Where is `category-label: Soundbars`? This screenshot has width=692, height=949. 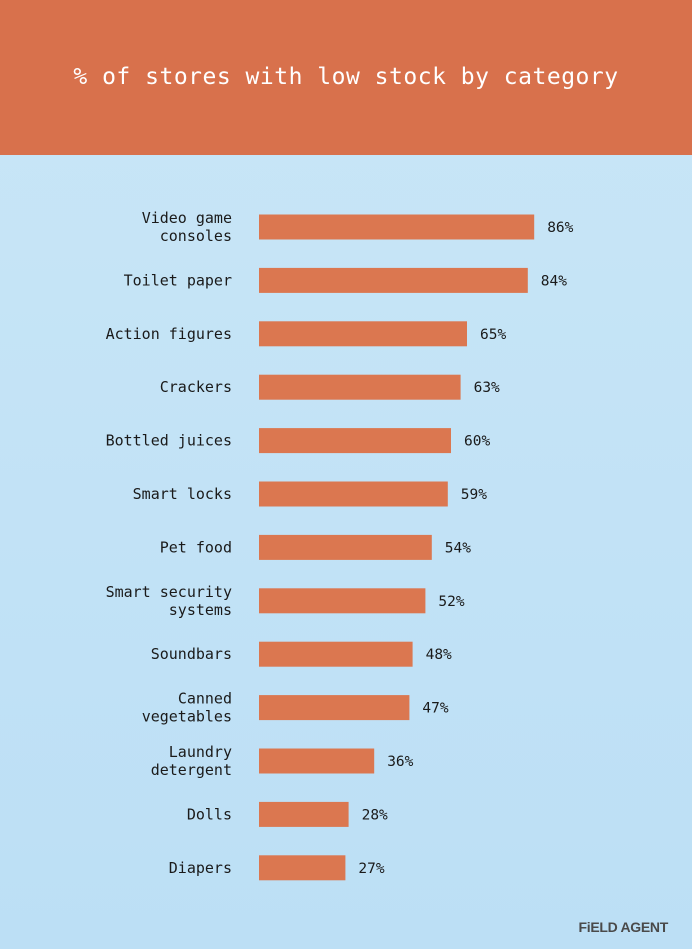
category-label: Soundbars is located at coordinates (191, 654).